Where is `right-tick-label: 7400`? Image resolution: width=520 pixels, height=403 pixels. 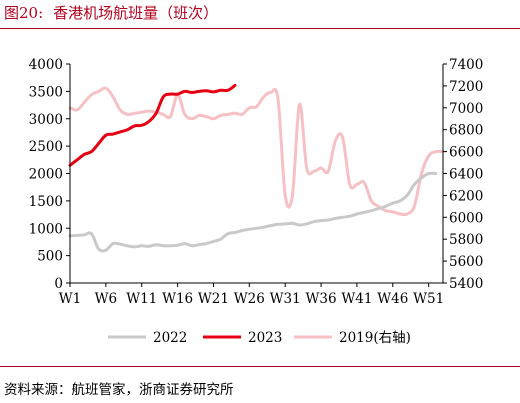
right-tick-label: 7400 is located at coordinates (466, 65).